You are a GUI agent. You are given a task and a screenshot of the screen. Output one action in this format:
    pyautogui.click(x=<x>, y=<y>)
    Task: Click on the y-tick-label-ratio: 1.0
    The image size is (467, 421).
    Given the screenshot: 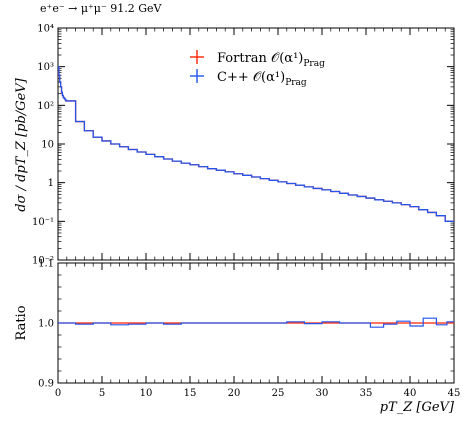 What is the action you would take?
    pyautogui.click(x=46, y=324)
    